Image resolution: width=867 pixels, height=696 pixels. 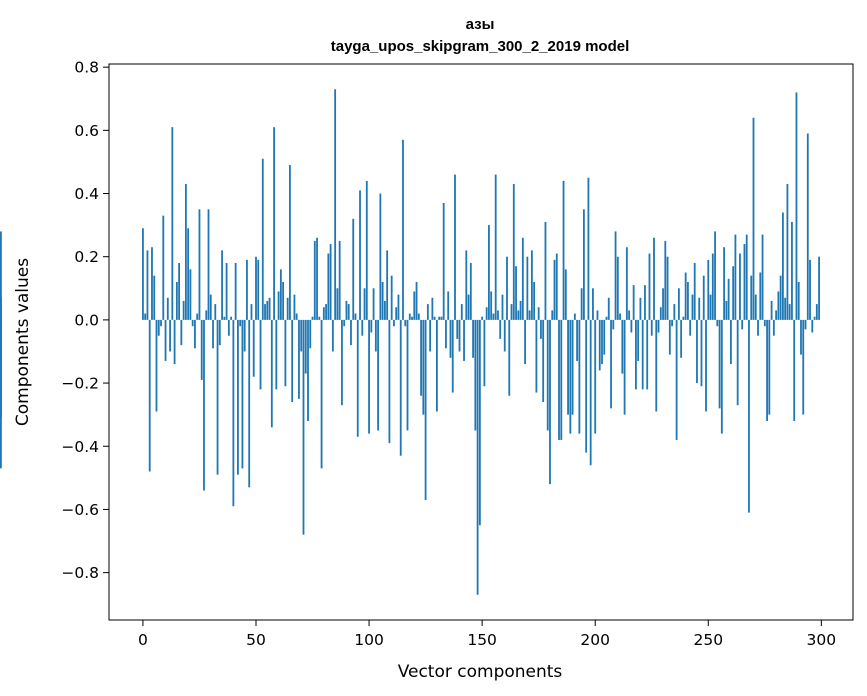 What do you see at coordinates (86, 131) in the screenshot?
I see `y-tick-label: 0.6` at bounding box center [86, 131].